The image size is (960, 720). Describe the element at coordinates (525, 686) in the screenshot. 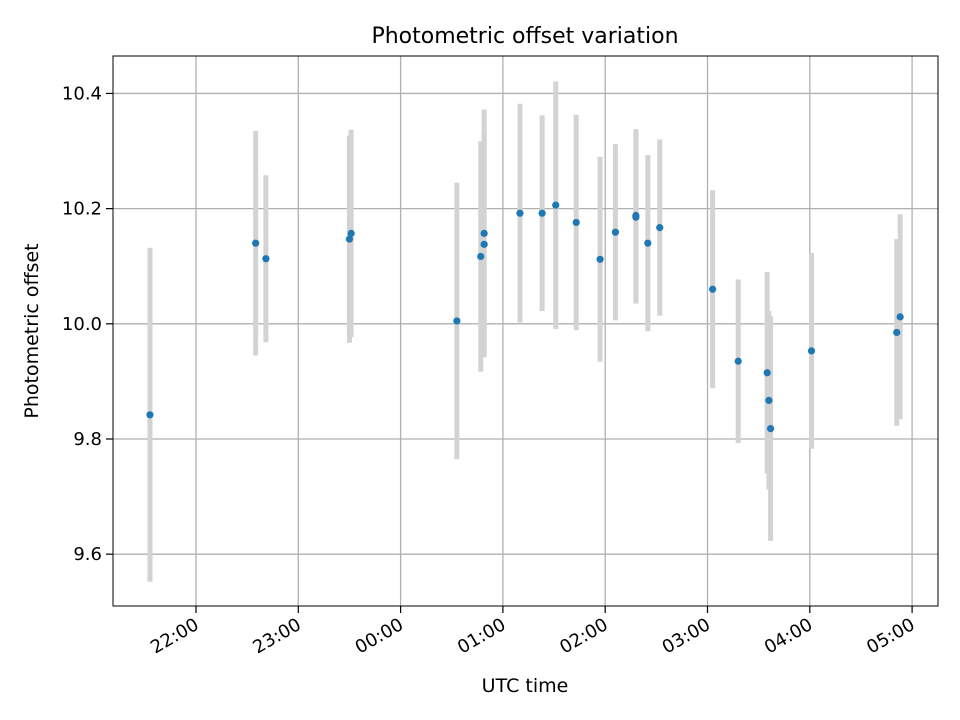

I see `x-axis-label: UTC time` at that location.